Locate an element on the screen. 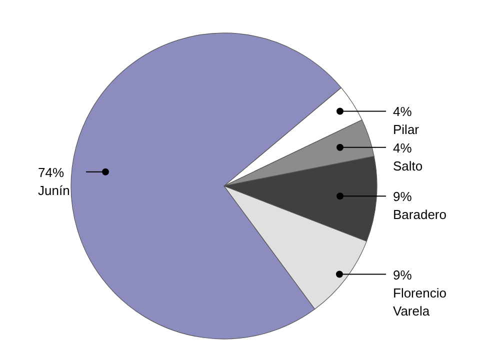 This screenshot has width=487, height=358. slice-label: Pilar is located at coordinates (406, 130).